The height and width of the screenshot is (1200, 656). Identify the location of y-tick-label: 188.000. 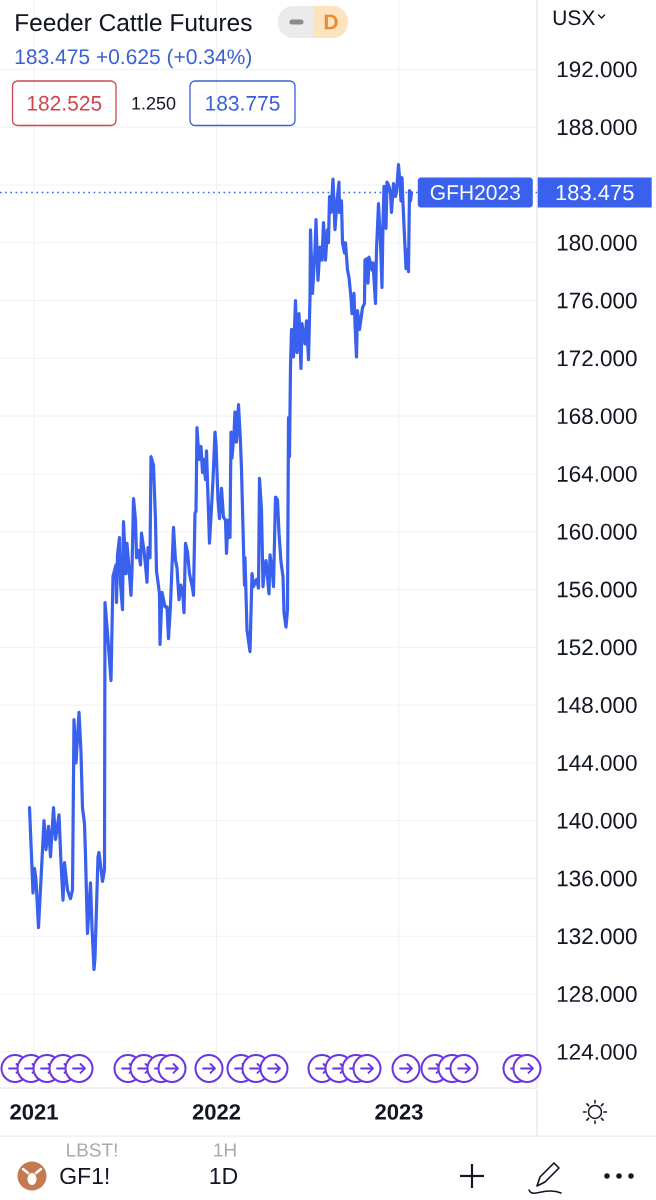
(597, 127).